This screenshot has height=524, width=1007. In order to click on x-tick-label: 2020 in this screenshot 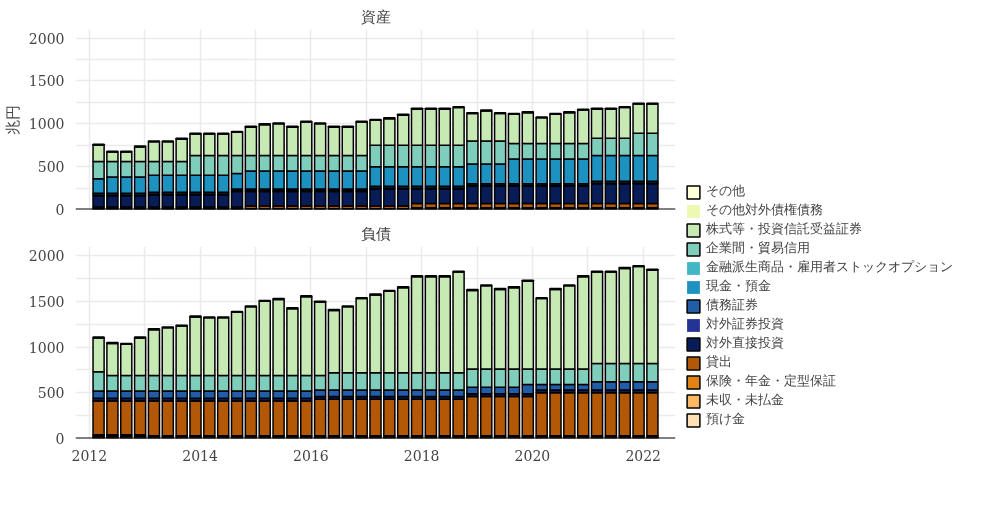, I will do `click(532, 455)`.